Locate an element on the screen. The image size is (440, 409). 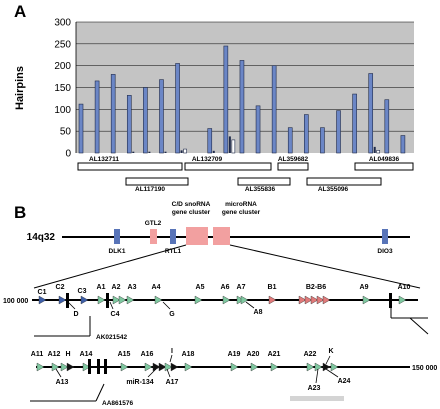
clone-label-al359682: AL359682 is located at coordinates (293, 159).